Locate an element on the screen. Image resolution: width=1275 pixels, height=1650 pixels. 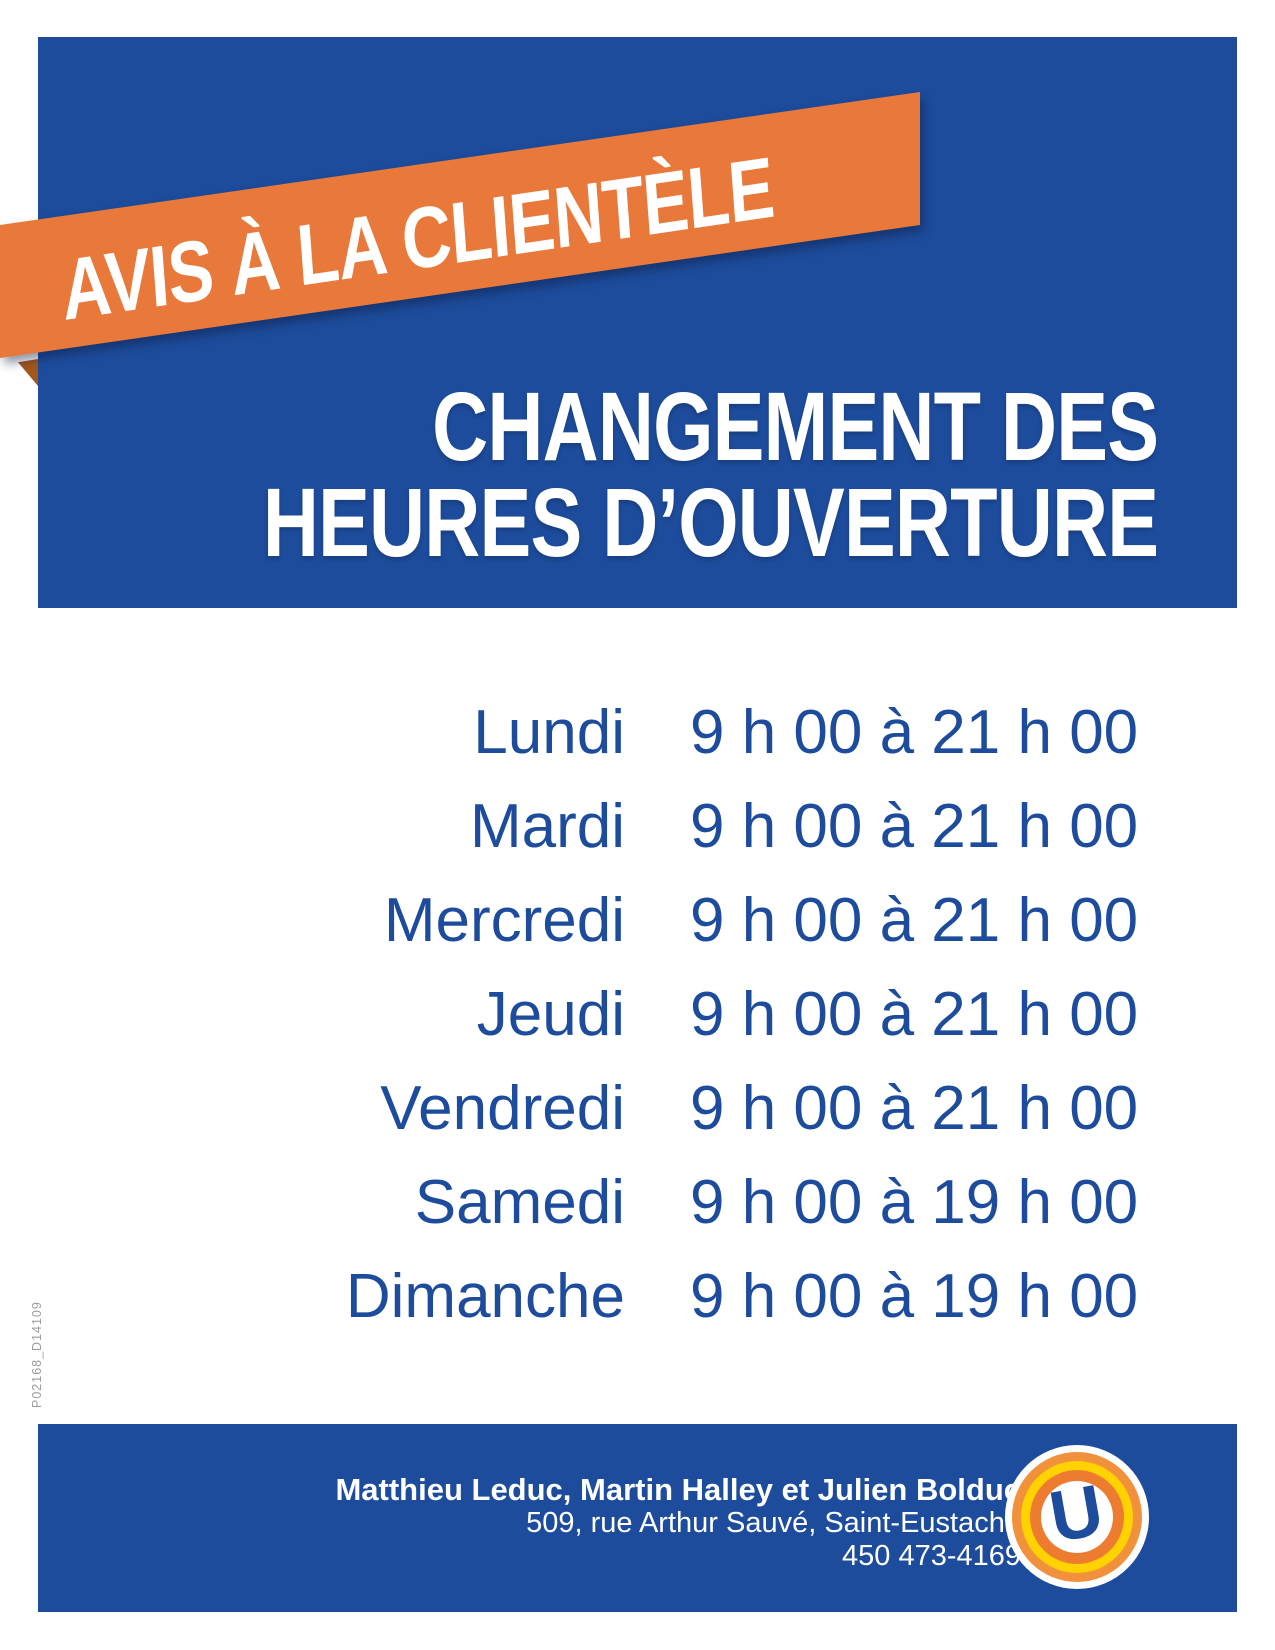
logo-ring-orange-inner: U is located at coordinates (1077, 1517).